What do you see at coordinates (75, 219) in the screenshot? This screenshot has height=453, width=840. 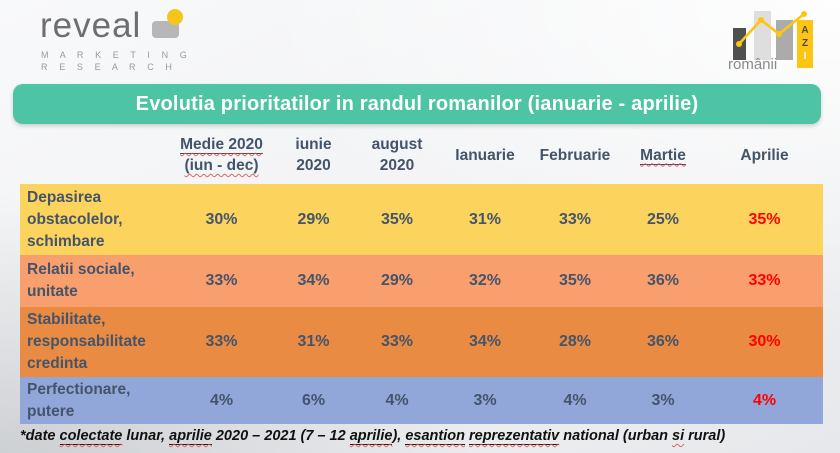 I see `row-label: Depasirea obstacolelor, schimbare` at bounding box center [75, 219].